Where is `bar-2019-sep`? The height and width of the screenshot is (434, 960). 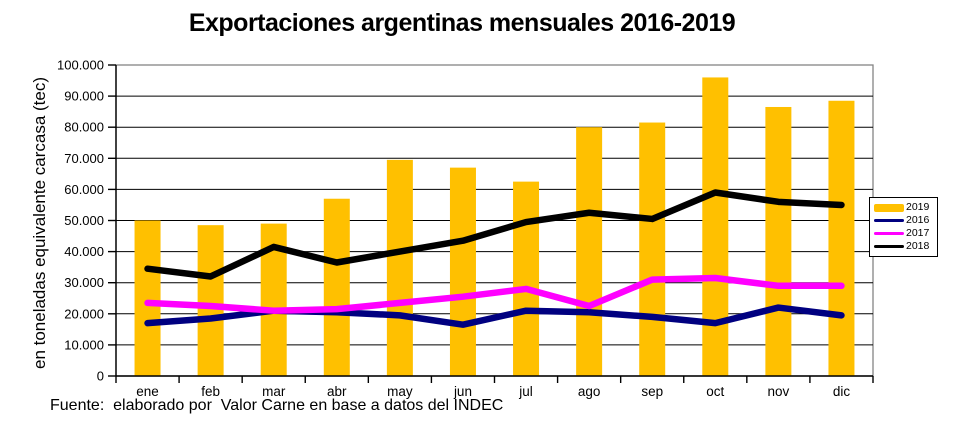
bar-2019-sep is located at coordinates (652, 249).